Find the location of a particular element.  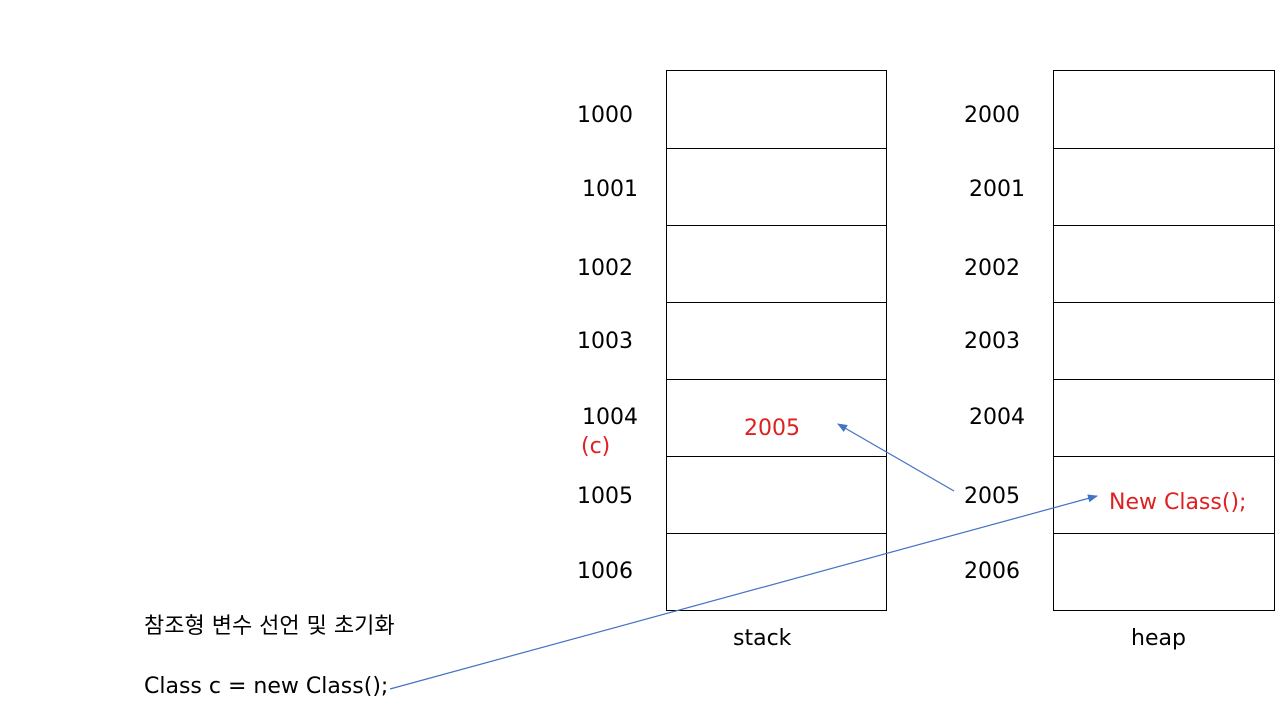

stack-address-1001: 1001 is located at coordinates (610, 189).